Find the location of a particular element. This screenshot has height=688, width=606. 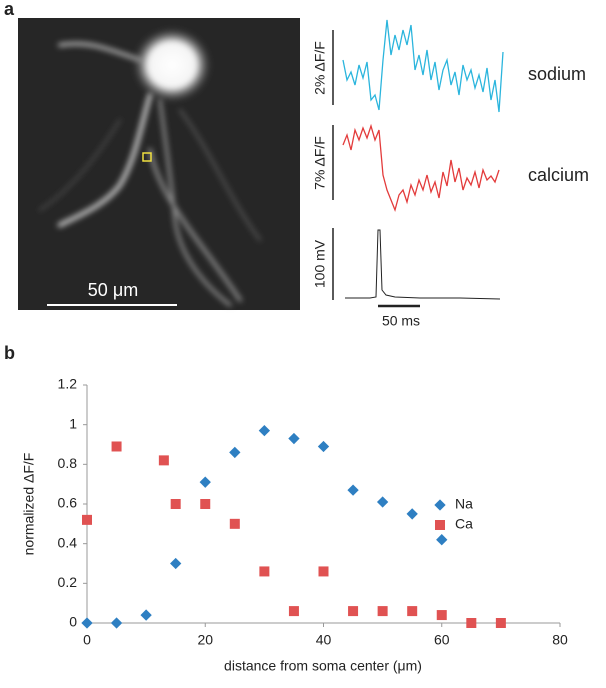

x-tick-label: 0 is located at coordinates (87, 640).